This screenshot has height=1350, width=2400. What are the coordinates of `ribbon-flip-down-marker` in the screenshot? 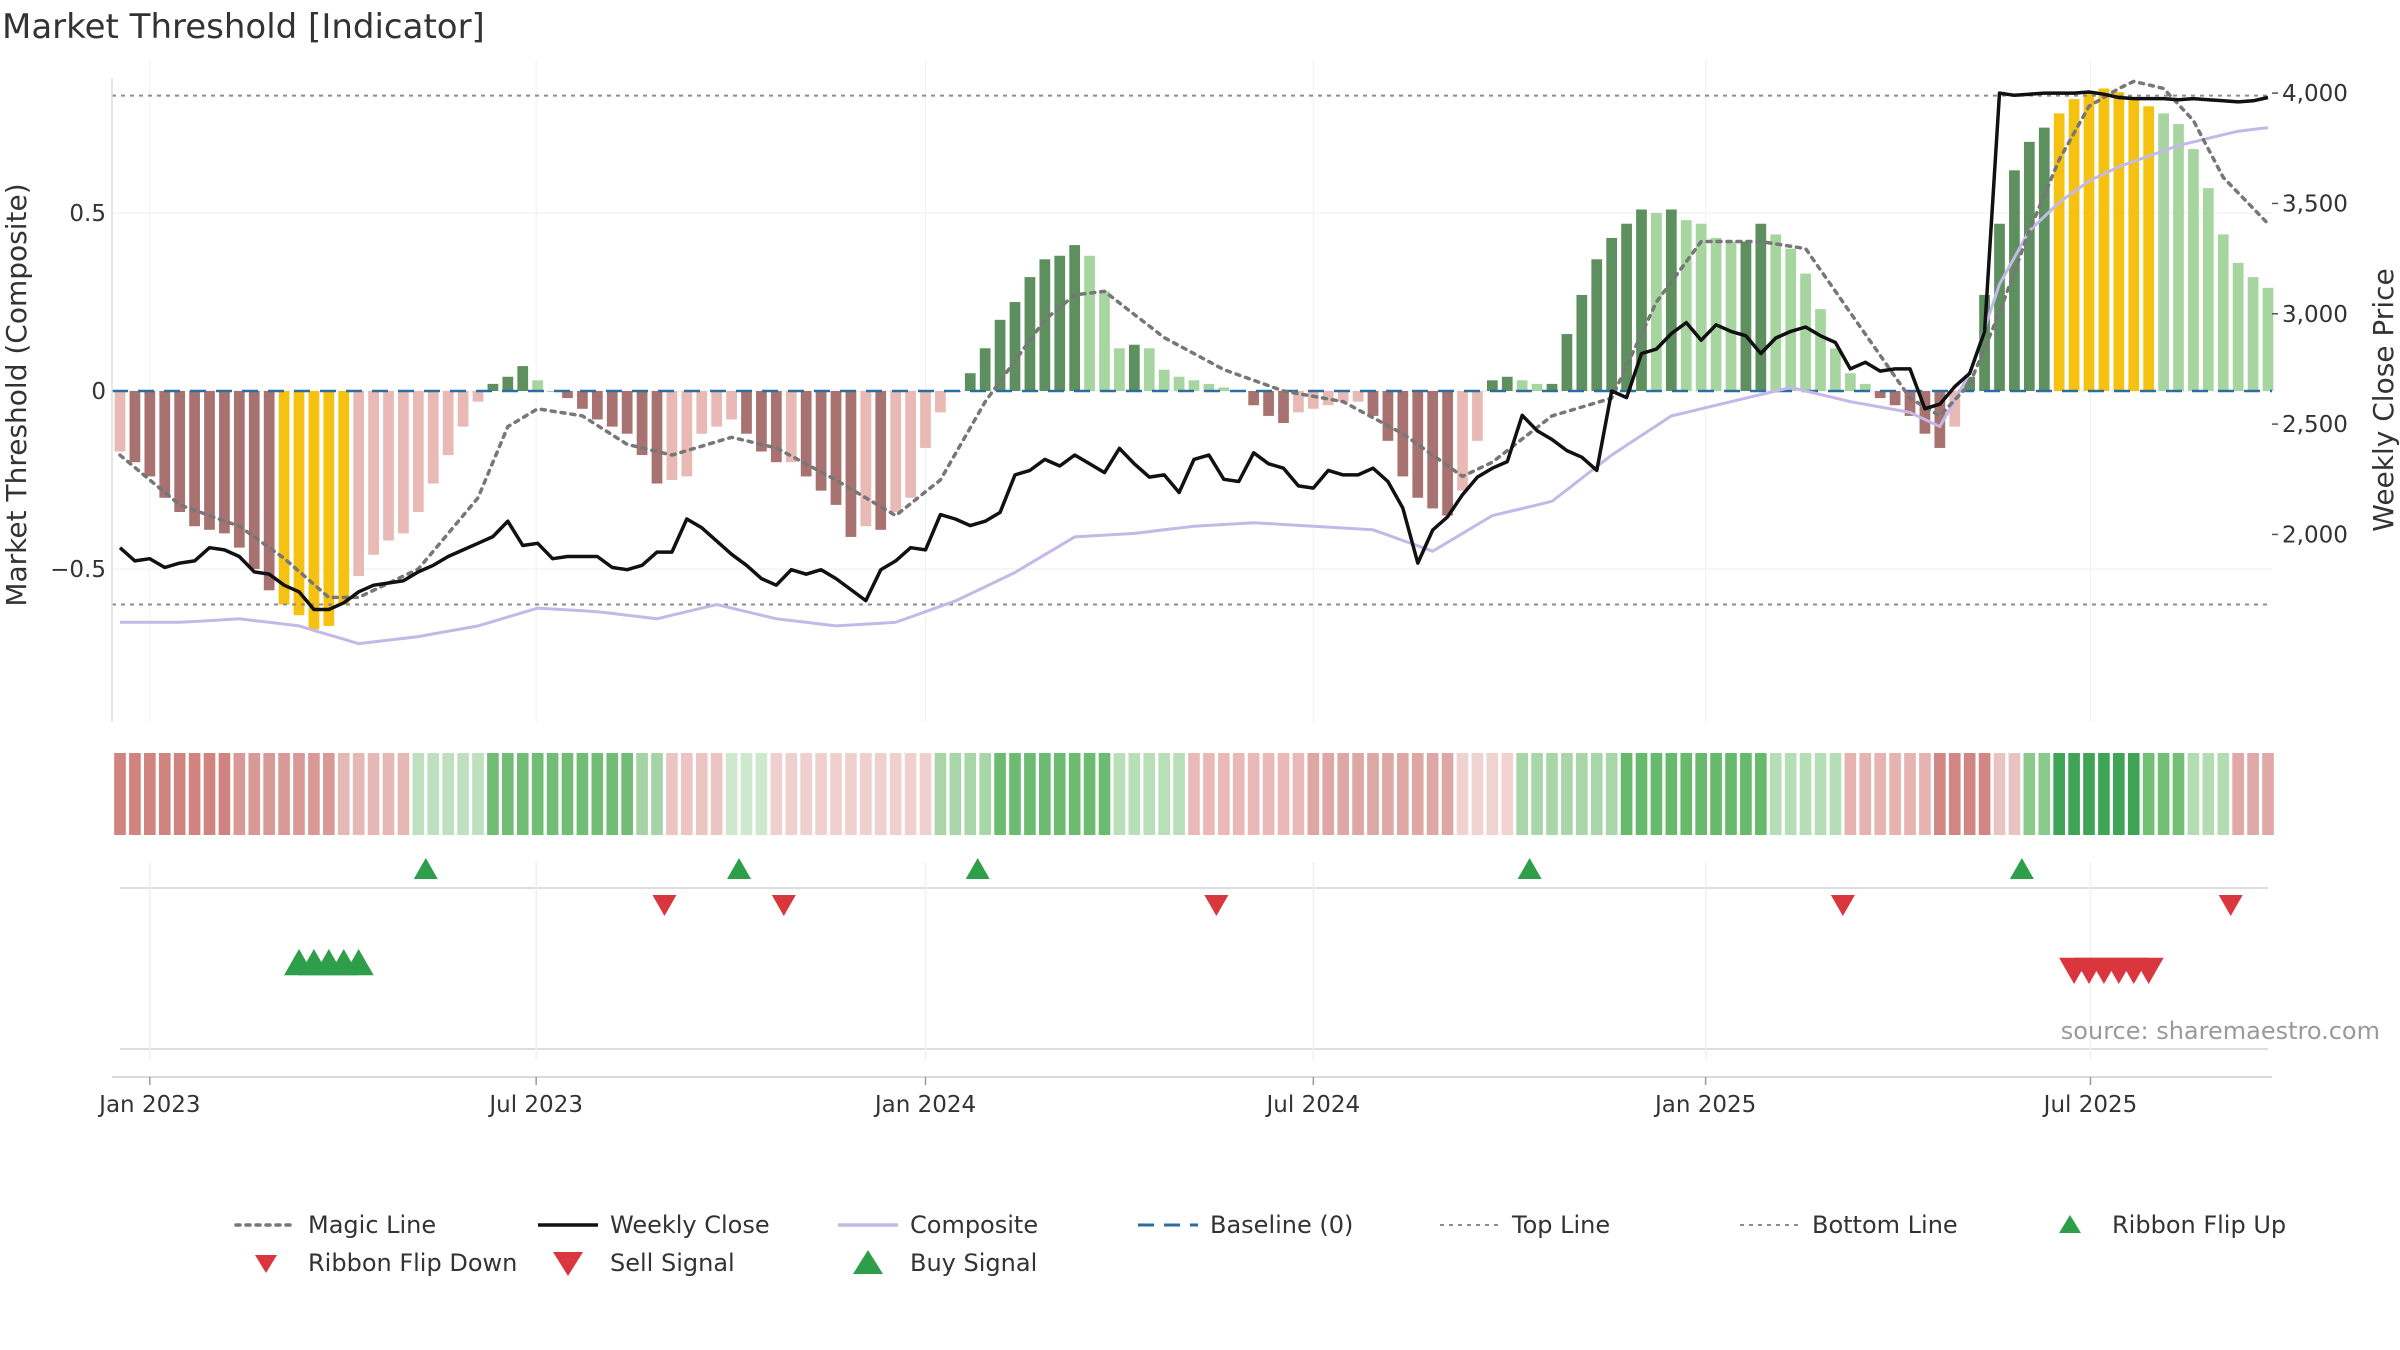 It's located at (783, 905).